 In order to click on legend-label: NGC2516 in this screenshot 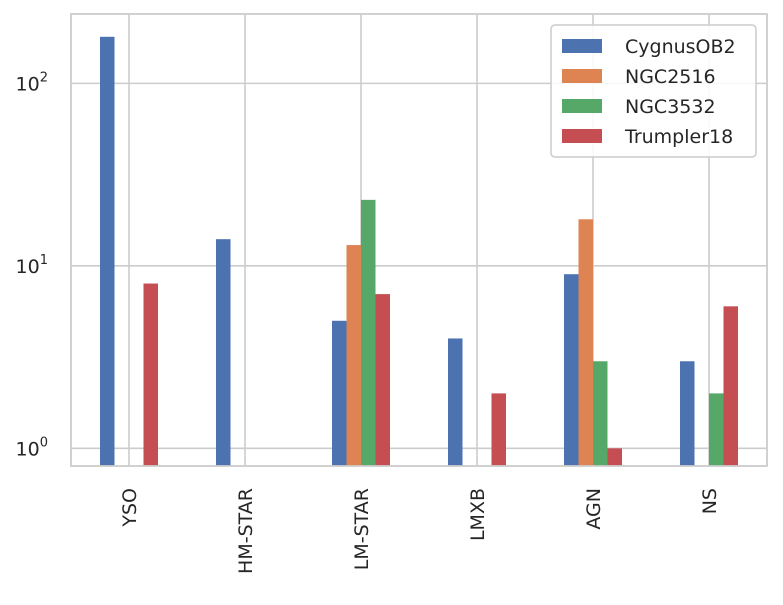, I will do `click(670, 77)`.